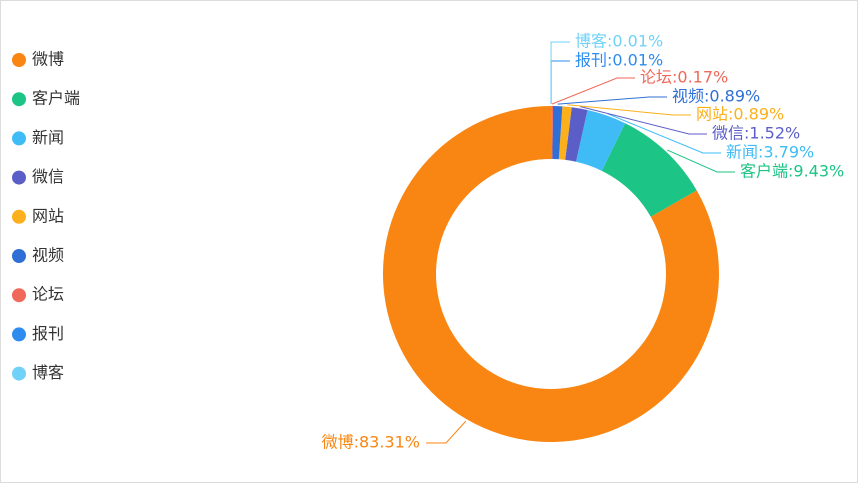 The width and height of the screenshot is (859, 484). I want to click on legend-label: 客户端, so click(56, 98).